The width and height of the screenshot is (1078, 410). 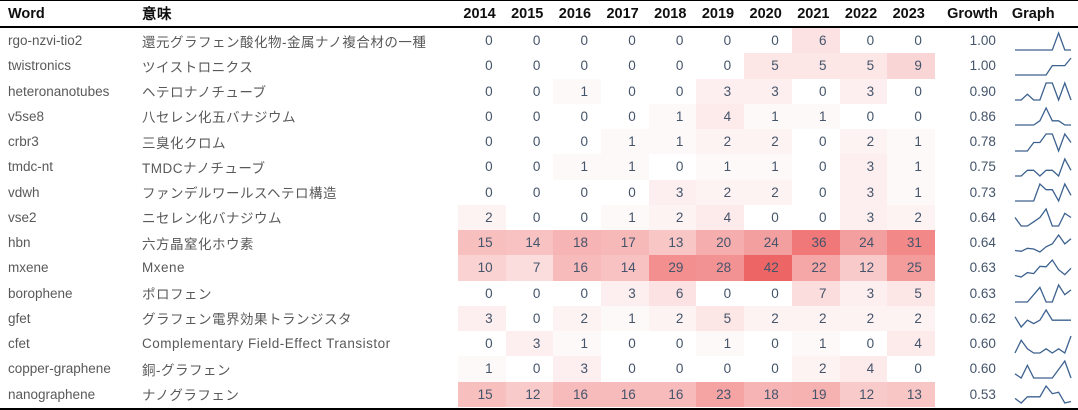 I want to click on year-value-cell: 16, so click(x=672, y=394).